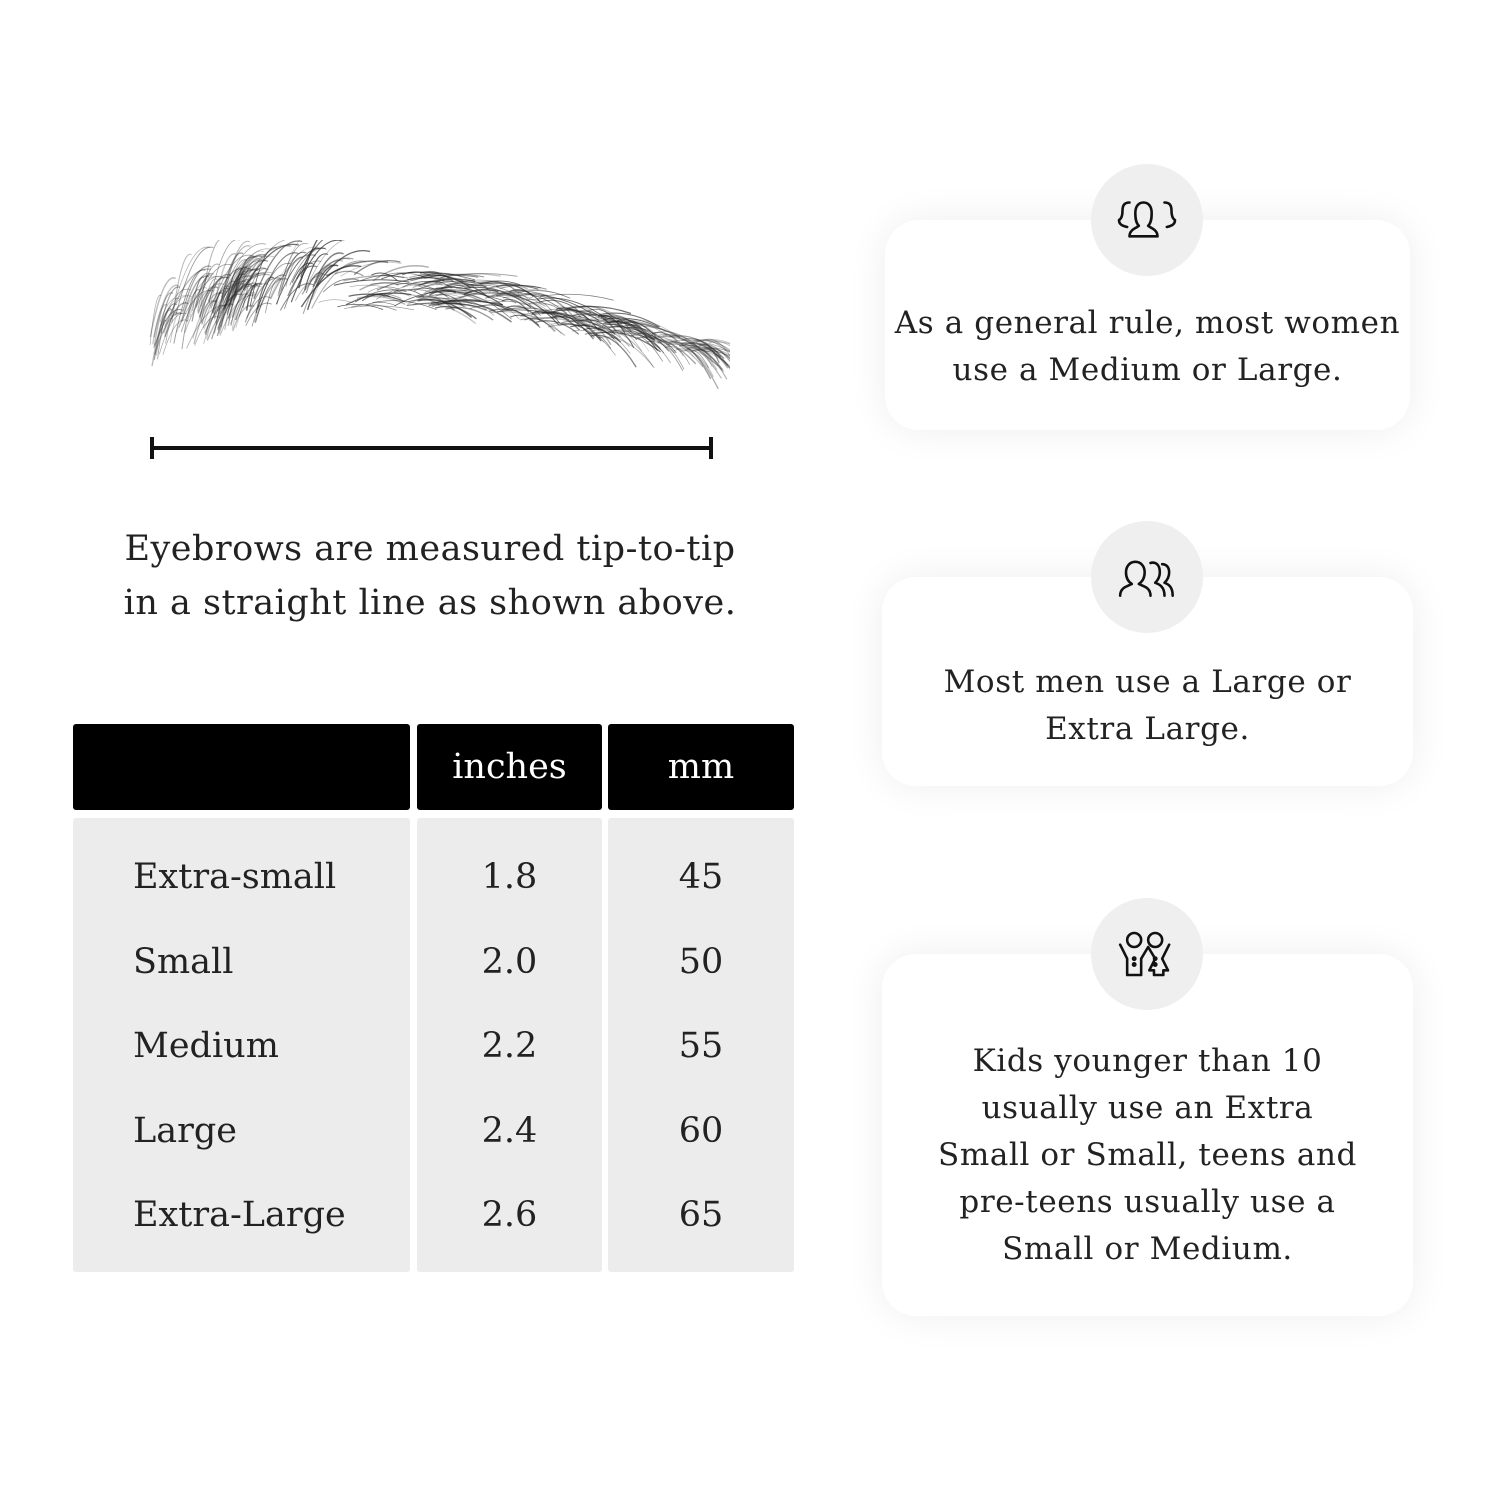 This screenshot has width=1500, height=1500. Describe the element at coordinates (241, 767) in the screenshot. I see `table-header-size` at that location.